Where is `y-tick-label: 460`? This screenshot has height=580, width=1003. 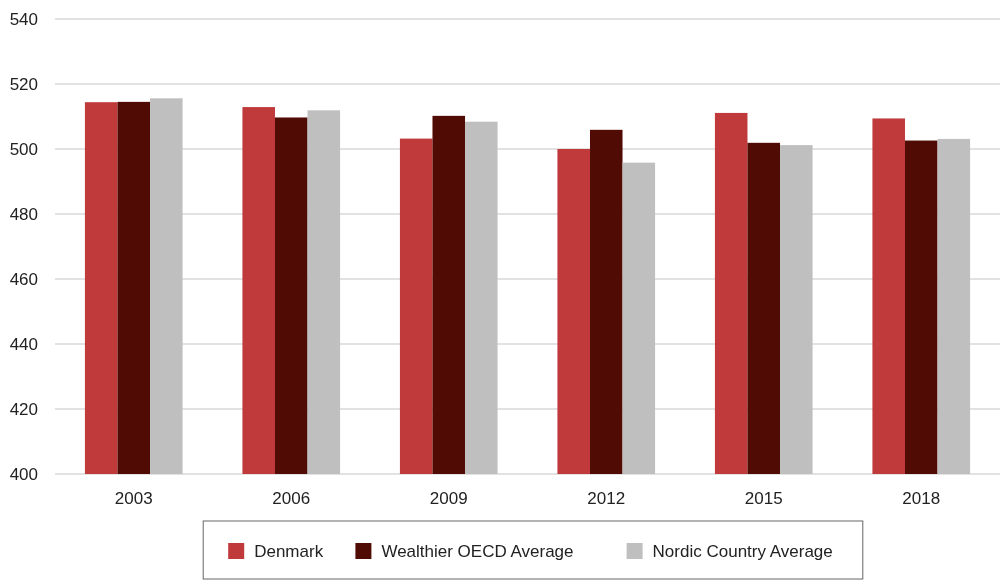 y-tick-label: 460 is located at coordinates (23, 279).